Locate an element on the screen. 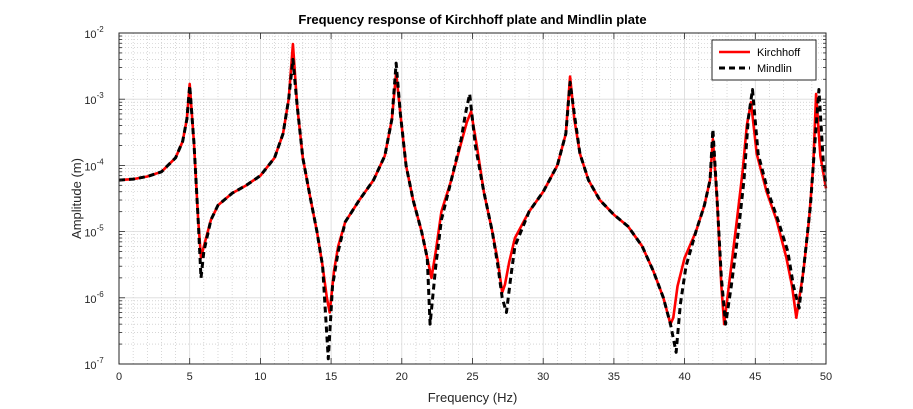 The image size is (913, 409). legend: Kirchhoff Mindlin is located at coordinates (764, 60).